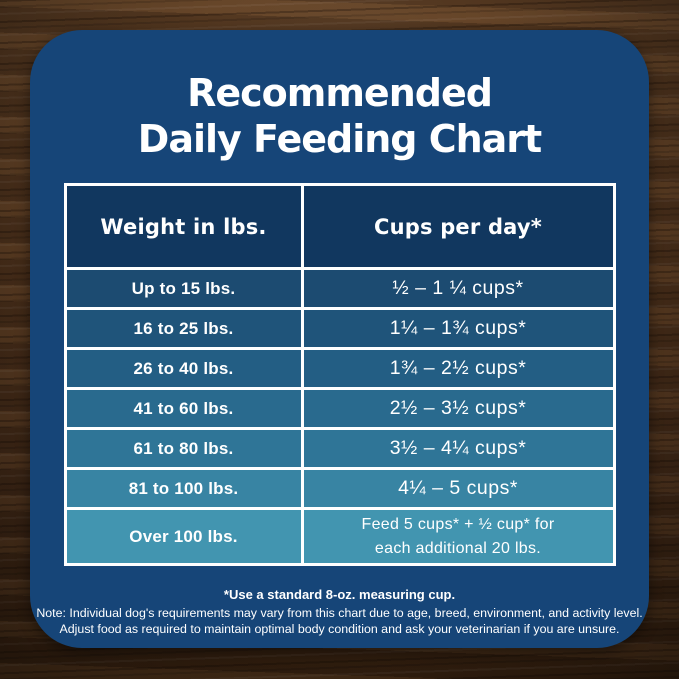 This screenshot has width=679, height=679. What do you see at coordinates (339, 139) in the screenshot?
I see `chart-title-line2: Daily Feeding Chart` at bounding box center [339, 139].